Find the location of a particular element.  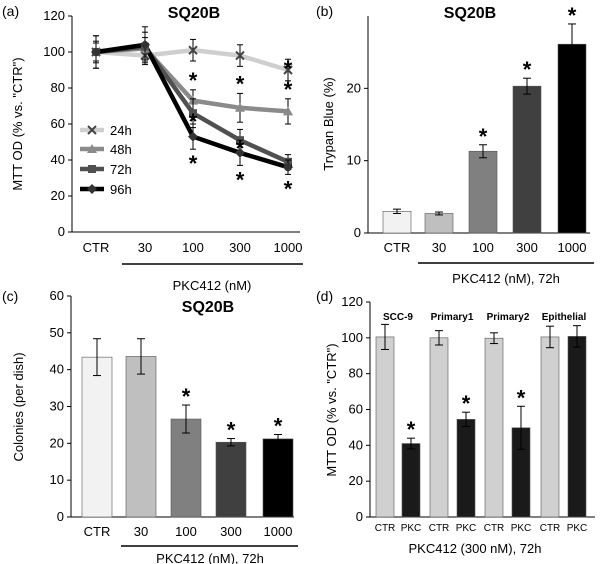

legend-marker-24h is located at coordinates (92, 130).